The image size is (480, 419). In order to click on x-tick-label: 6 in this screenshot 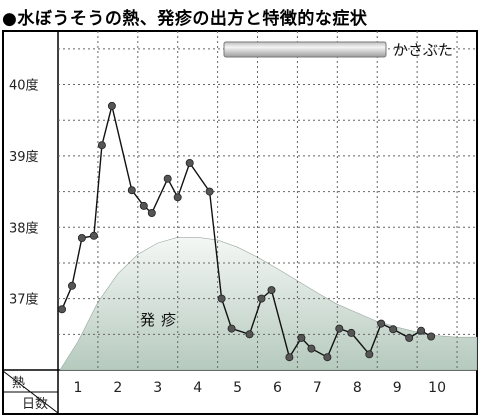, I will do `click(277, 388)`.